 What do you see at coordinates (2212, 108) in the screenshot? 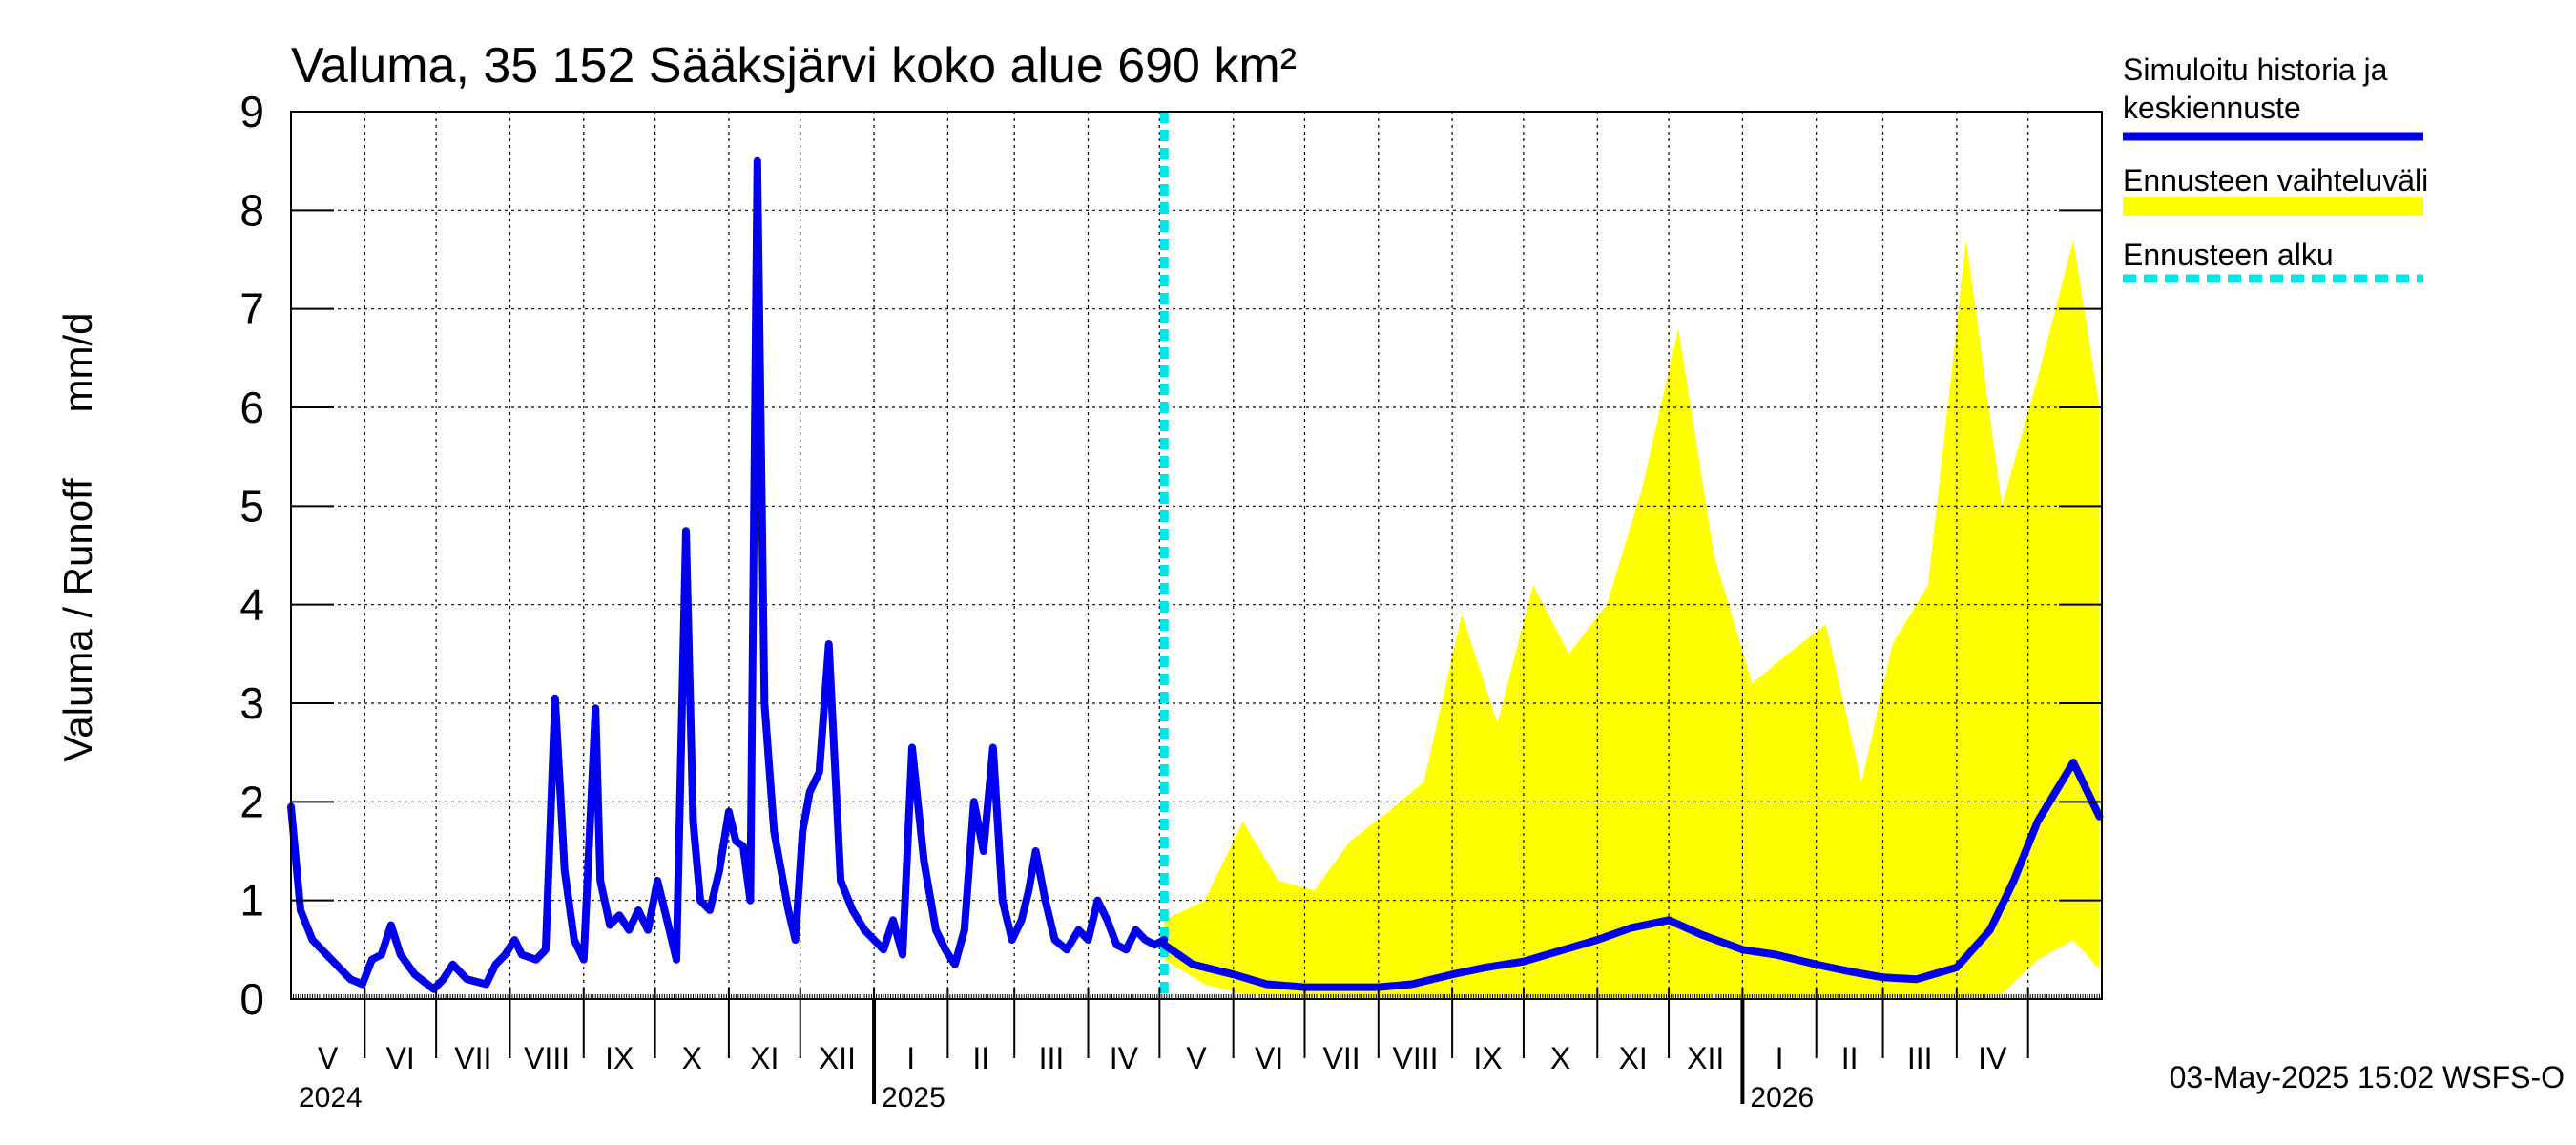
I see `legend-label: keskiennuste` at bounding box center [2212, 108].